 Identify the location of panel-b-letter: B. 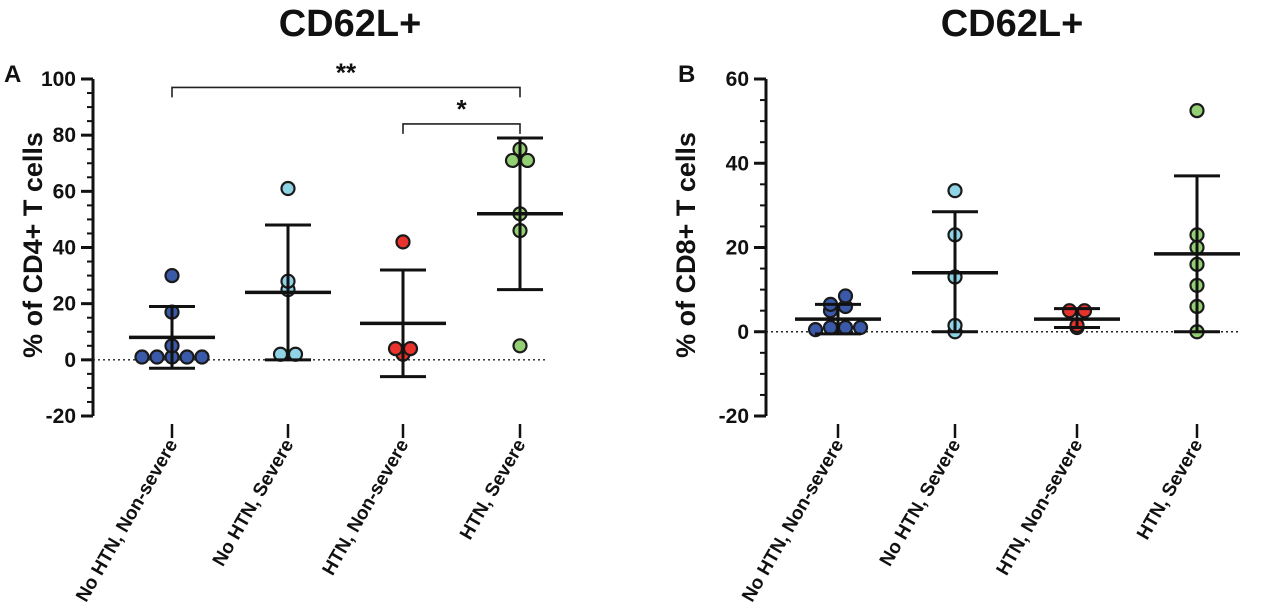
(686, 74).